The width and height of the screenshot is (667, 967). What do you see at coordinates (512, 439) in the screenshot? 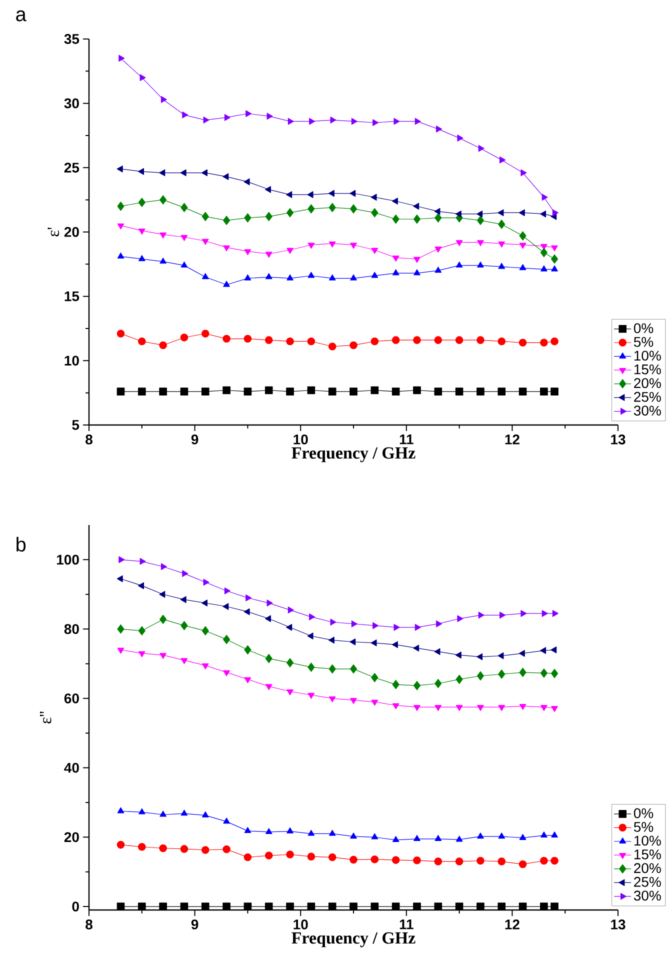
I see `x-tick-label: 12` at bounding box center [512, 439].